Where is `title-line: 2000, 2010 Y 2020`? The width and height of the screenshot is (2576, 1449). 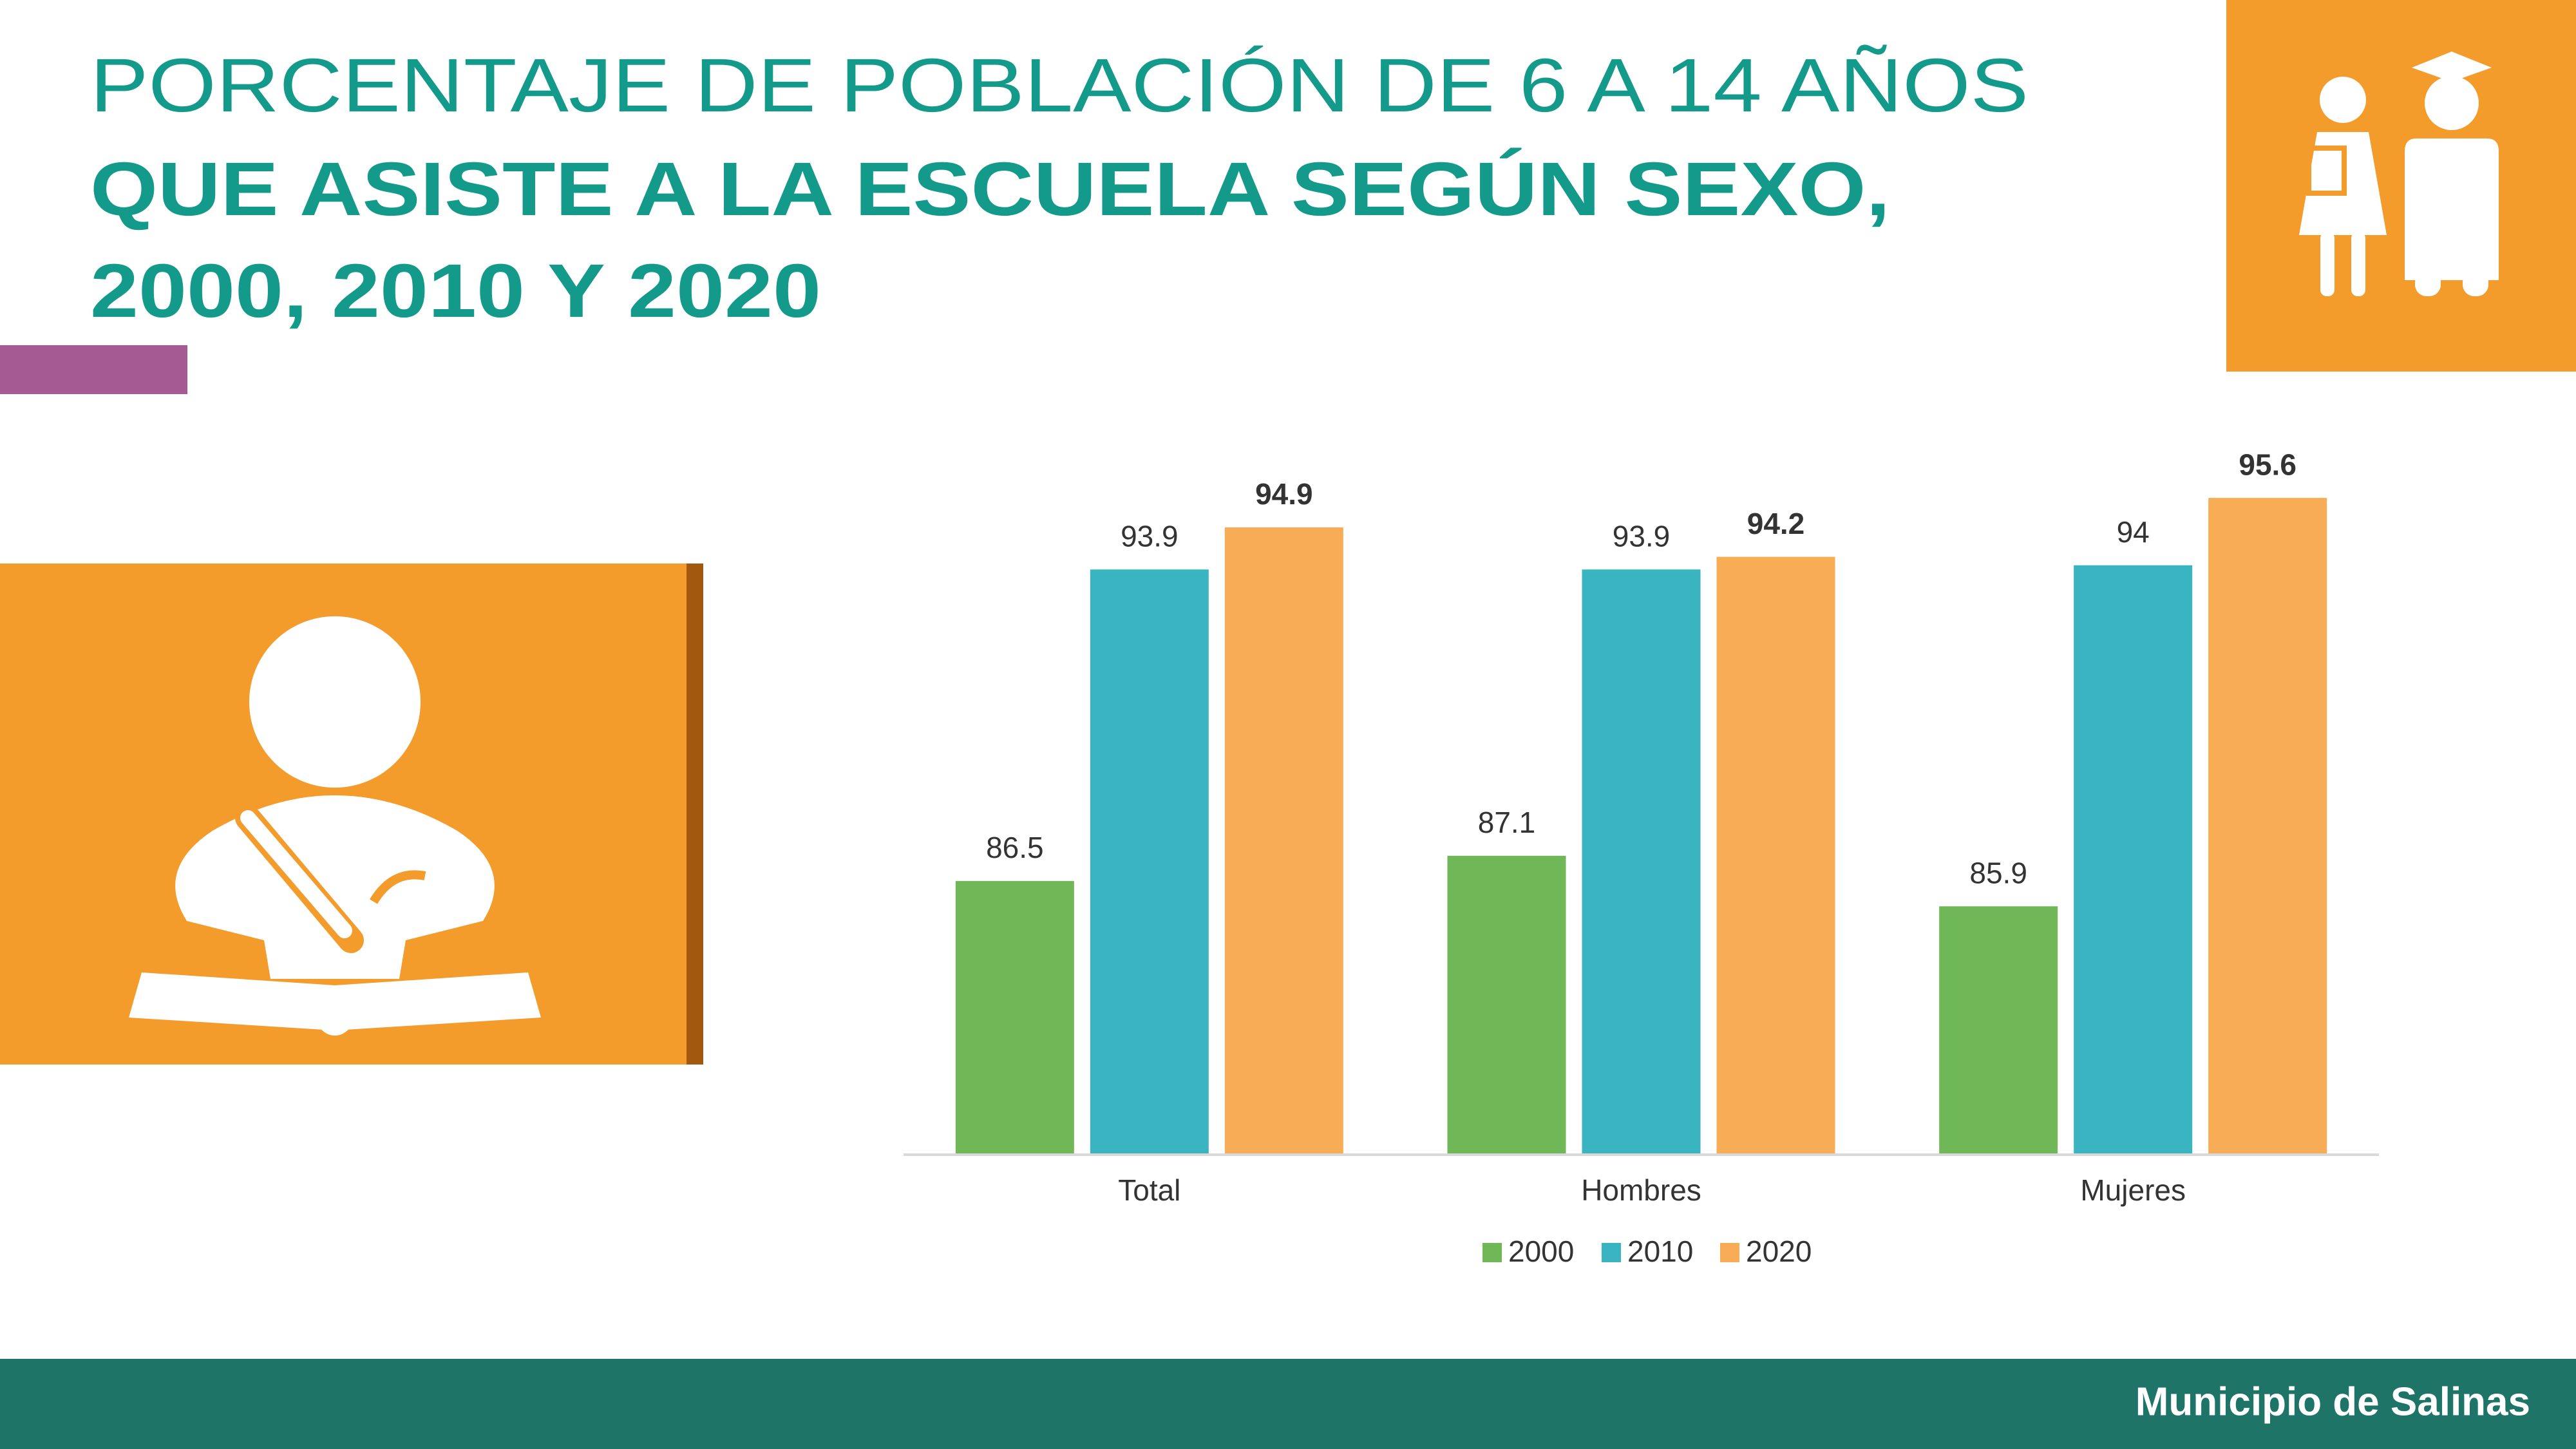 title-line: 2000, 2010 Y 2020 is located at coordinates (455, 291).